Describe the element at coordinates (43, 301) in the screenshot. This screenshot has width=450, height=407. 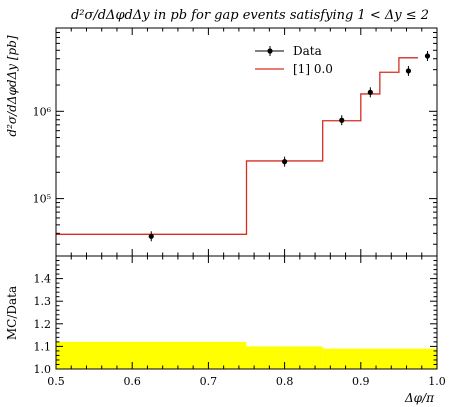
I see `y-tick-label-ratio: 1.3` at that location.